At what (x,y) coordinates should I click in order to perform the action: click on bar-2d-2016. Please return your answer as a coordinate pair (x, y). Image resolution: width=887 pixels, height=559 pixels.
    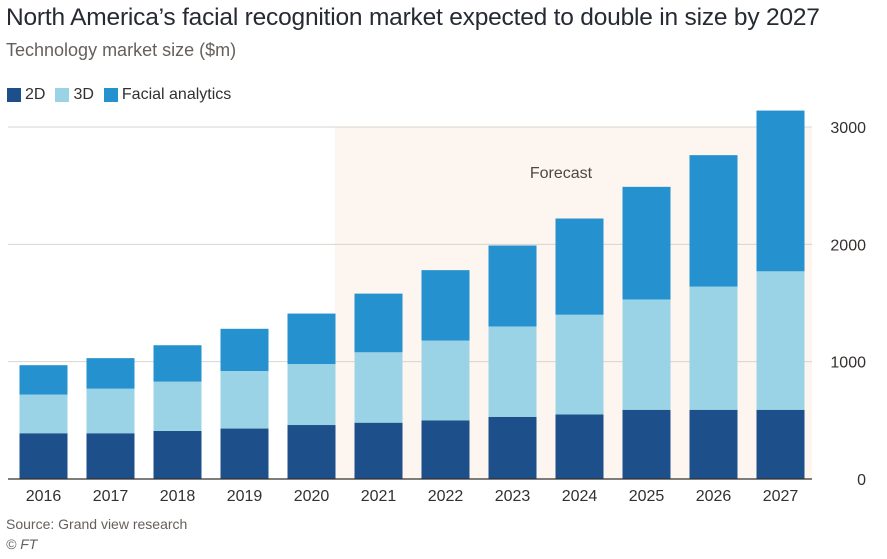
    Looking at the image, I should click on (43, 456).